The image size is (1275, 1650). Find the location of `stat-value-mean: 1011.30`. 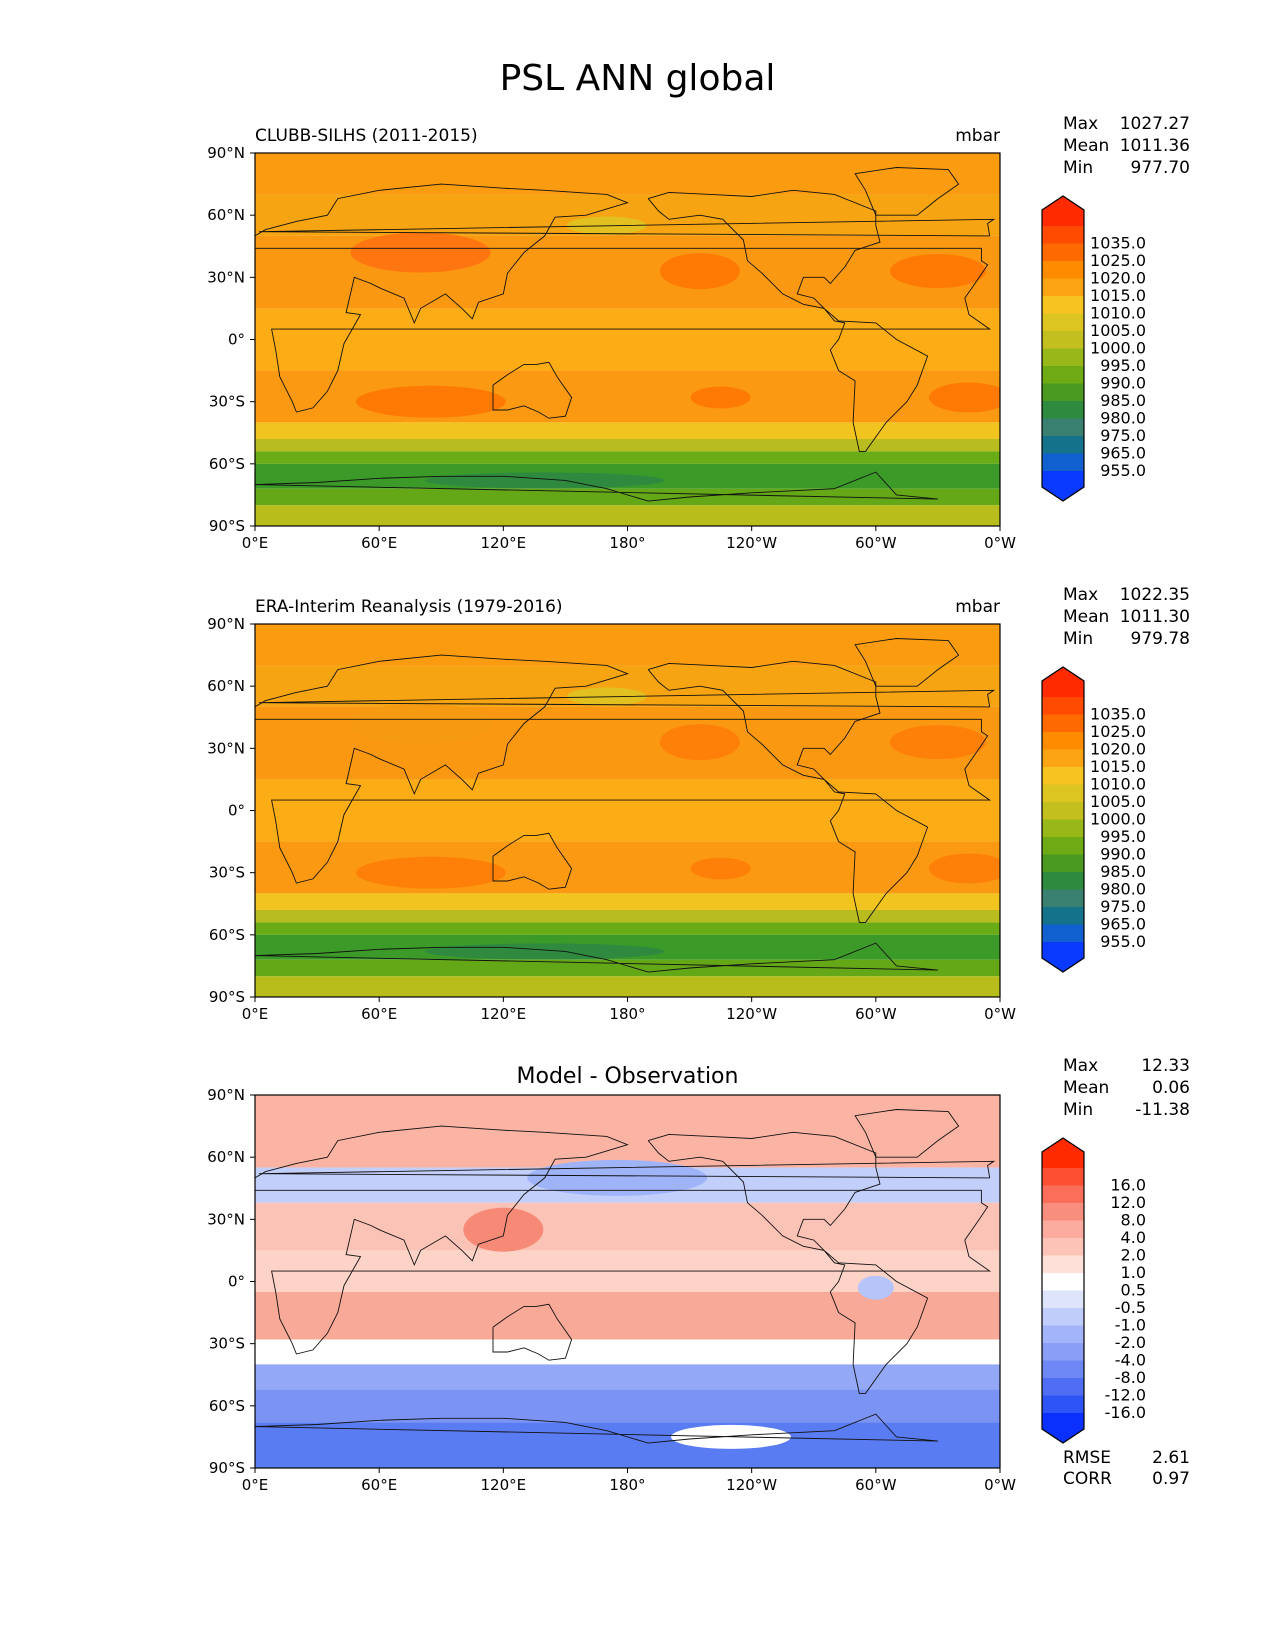

stat-value-mean: 1011.30 is located at coordinates (1155, 617).